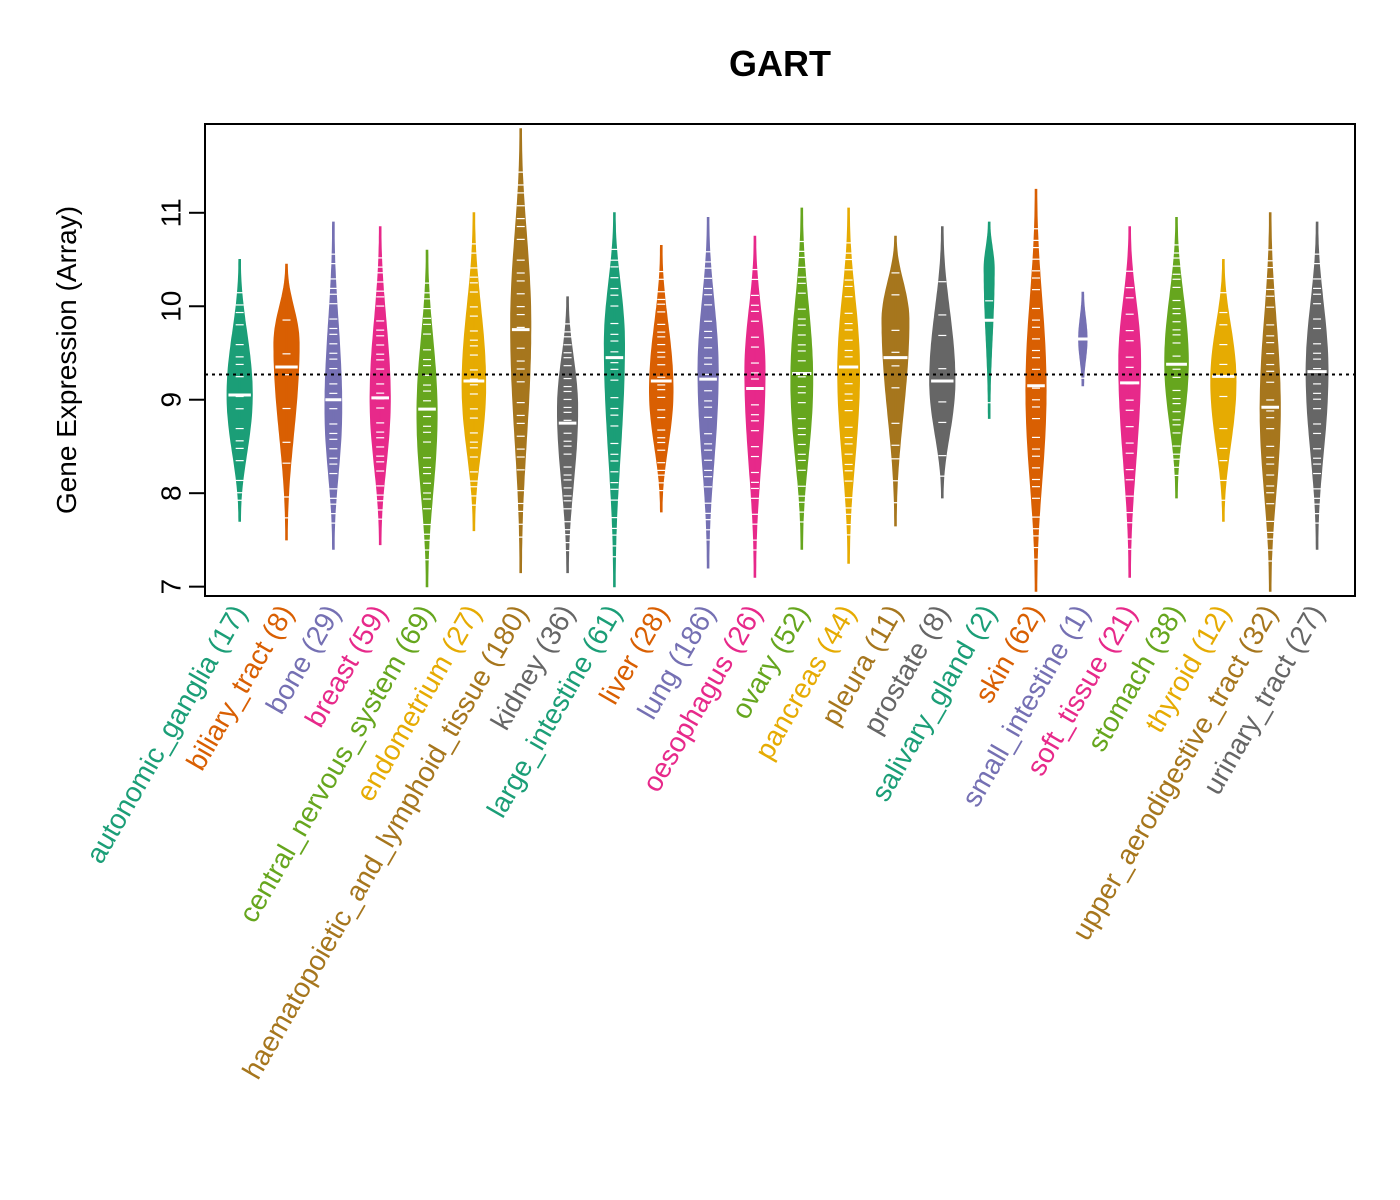  I want to click on bean-endometrium, so click(474, 372).